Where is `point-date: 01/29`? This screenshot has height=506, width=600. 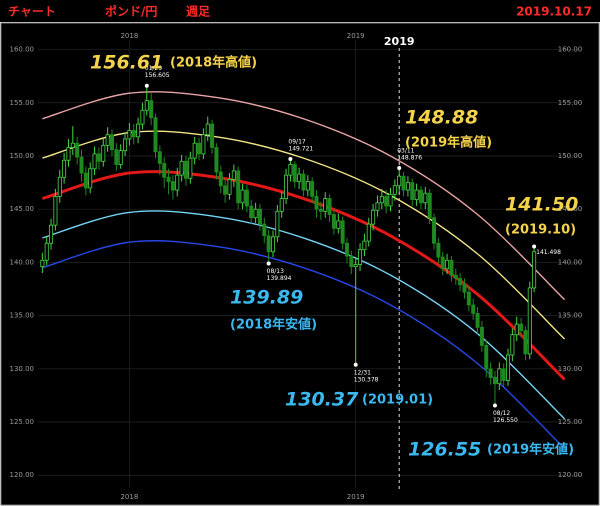
point-date: 01/29 is located at coordinates (153, 68).